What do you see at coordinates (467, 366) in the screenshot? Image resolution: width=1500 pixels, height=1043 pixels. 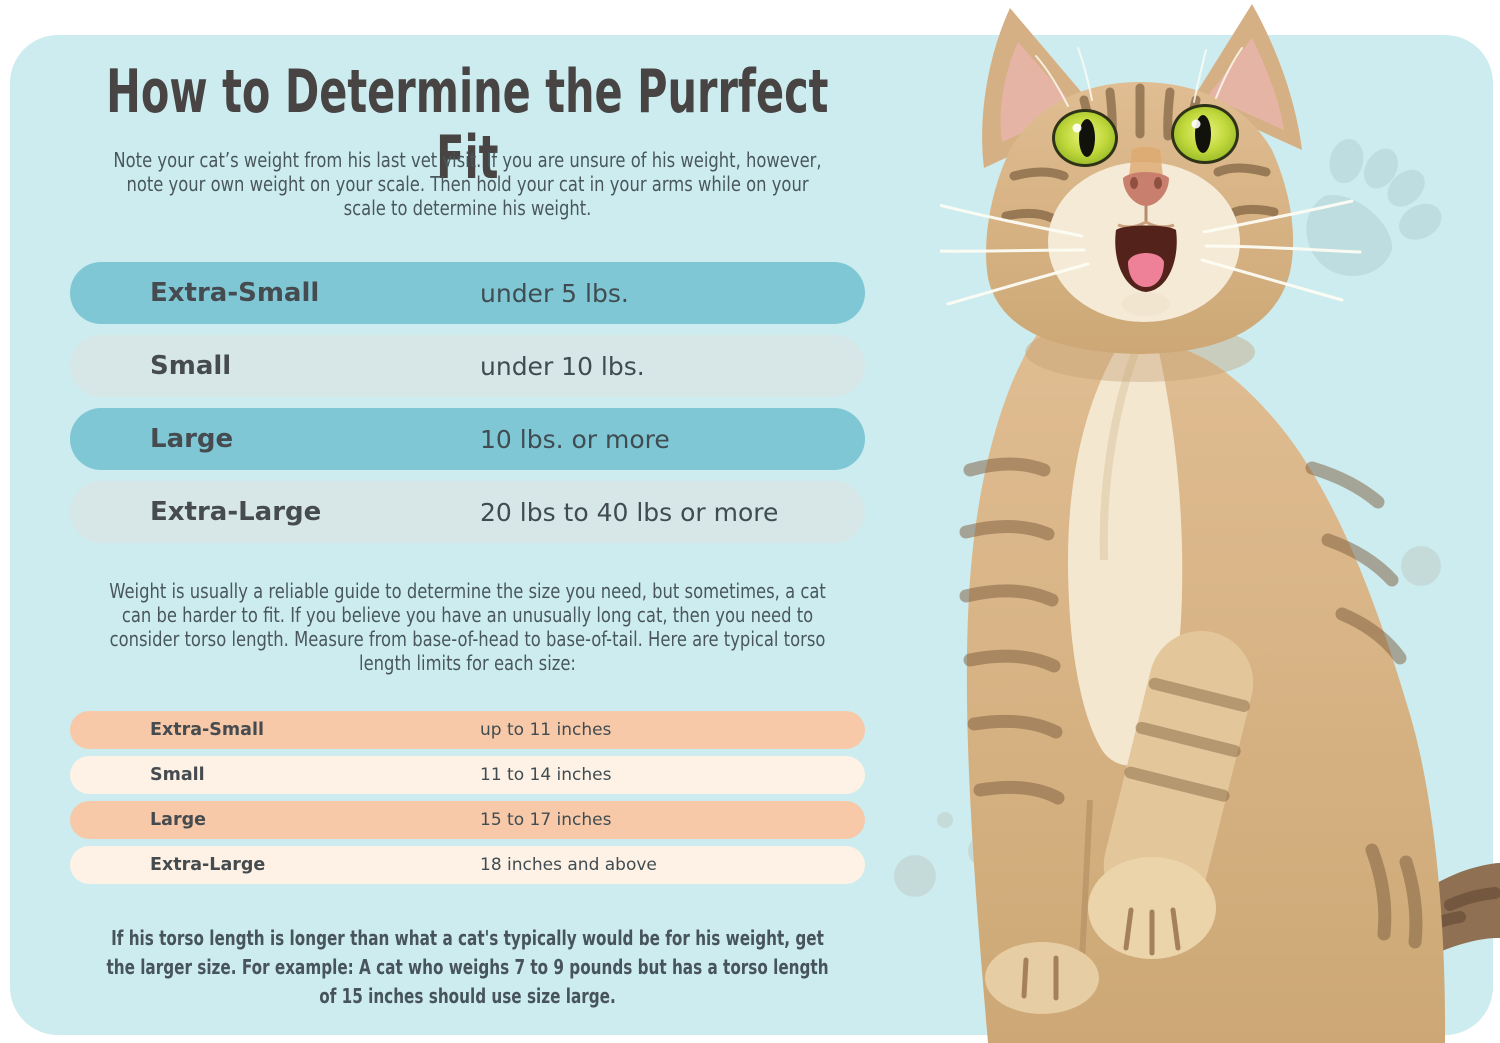 I see `table-row: Small under 10 lbs.` at bounding box center [467, 366].